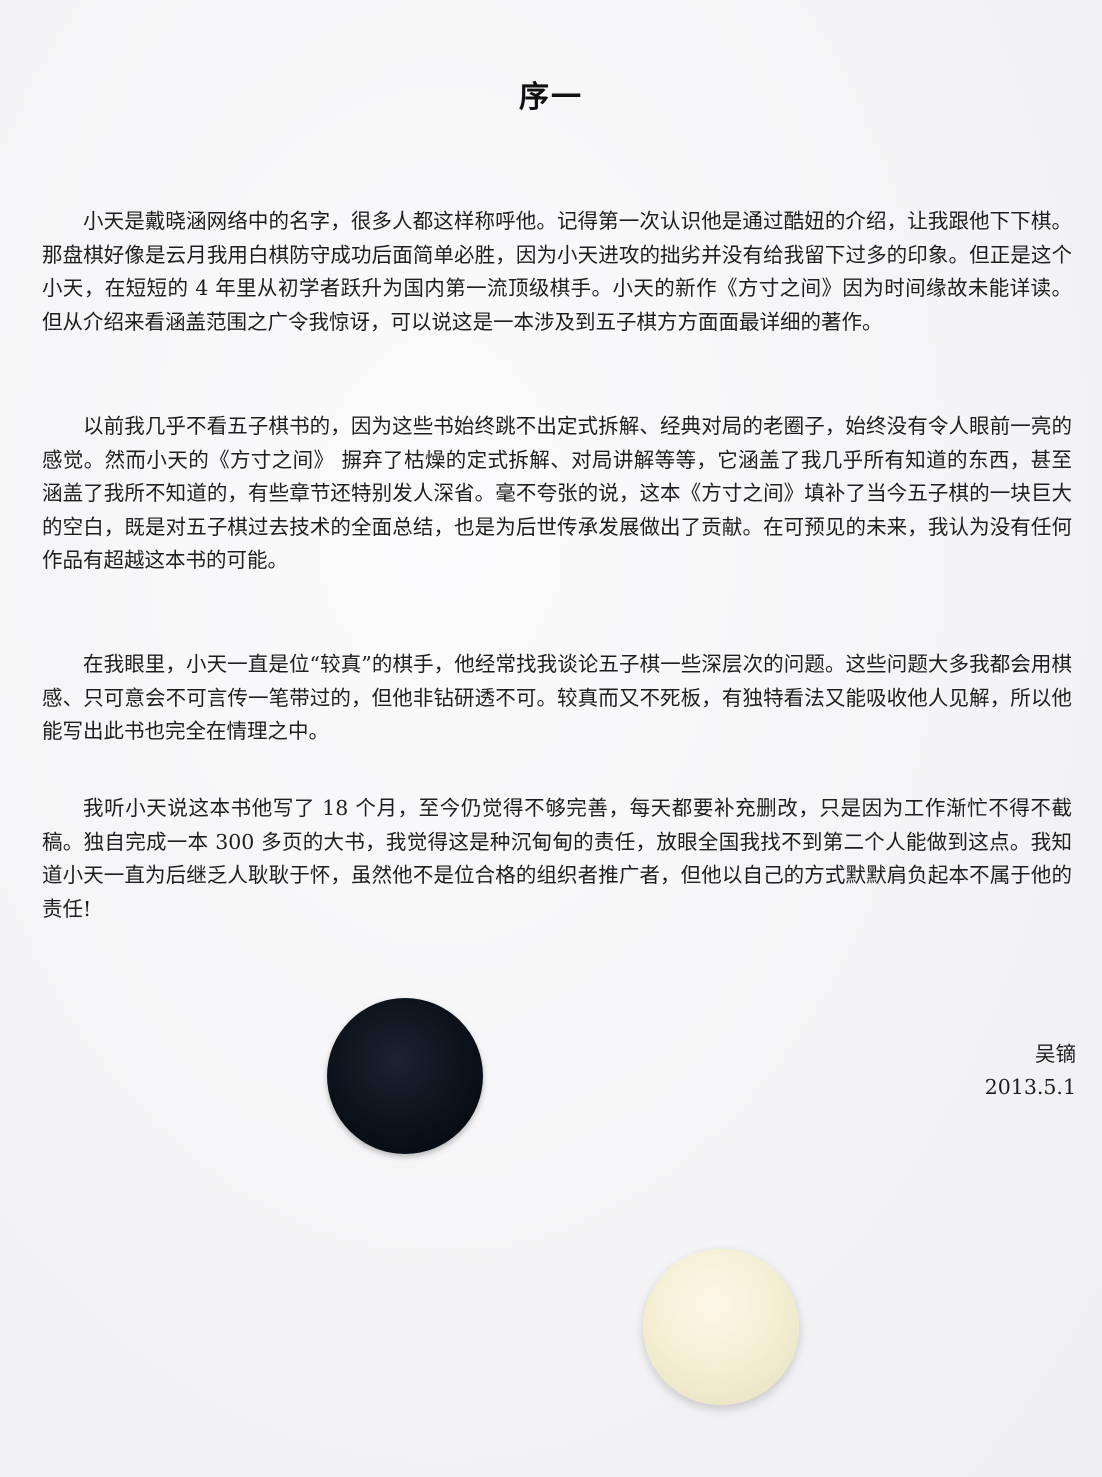 This screenshot has height=1477, width=1102. Describe the element at coordinates (721, 1327) in the screenshot. I see `white-stone-image` at that location.